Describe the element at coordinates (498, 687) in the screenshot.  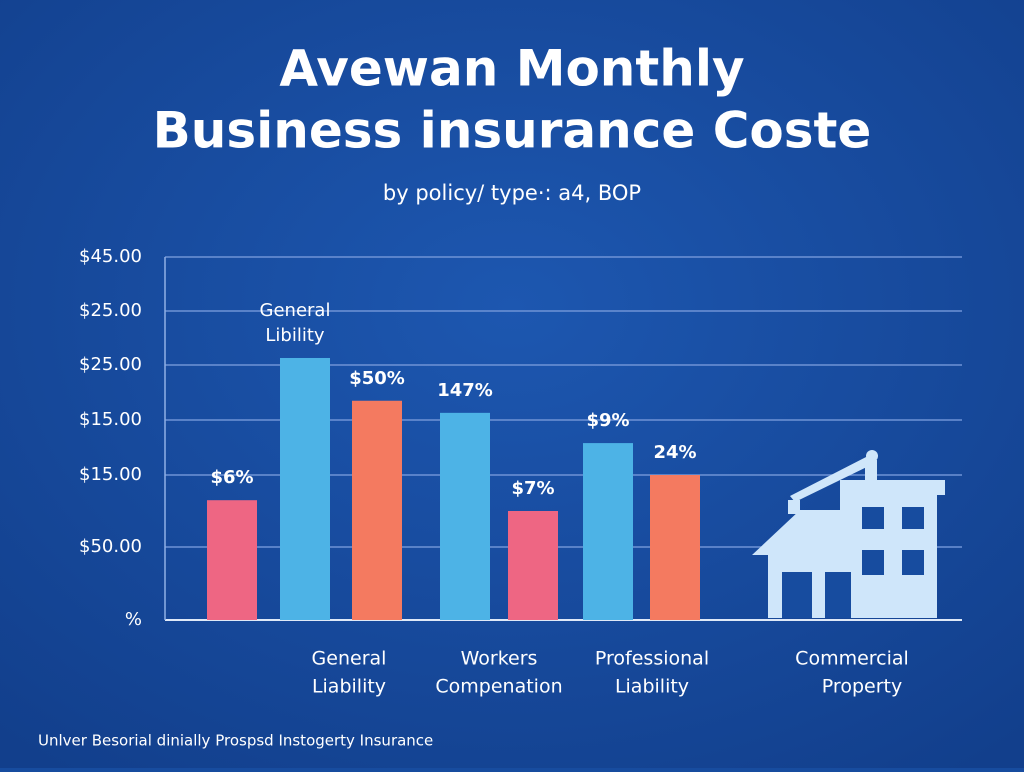
I see `x-tick-label: Compenation` at that location.